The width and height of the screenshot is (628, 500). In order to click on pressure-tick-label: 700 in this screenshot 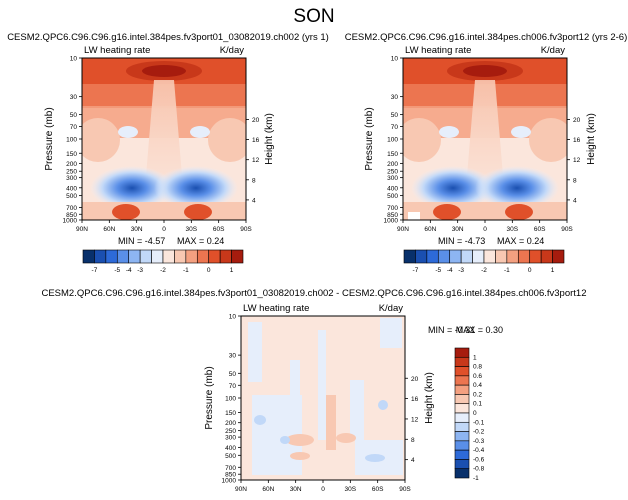, I will do `click(230, 468)`.